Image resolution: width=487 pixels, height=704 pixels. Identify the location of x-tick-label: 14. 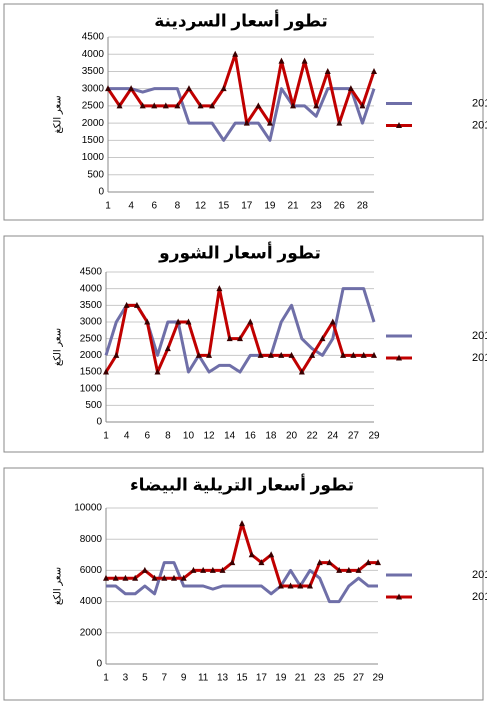
(230, 436).